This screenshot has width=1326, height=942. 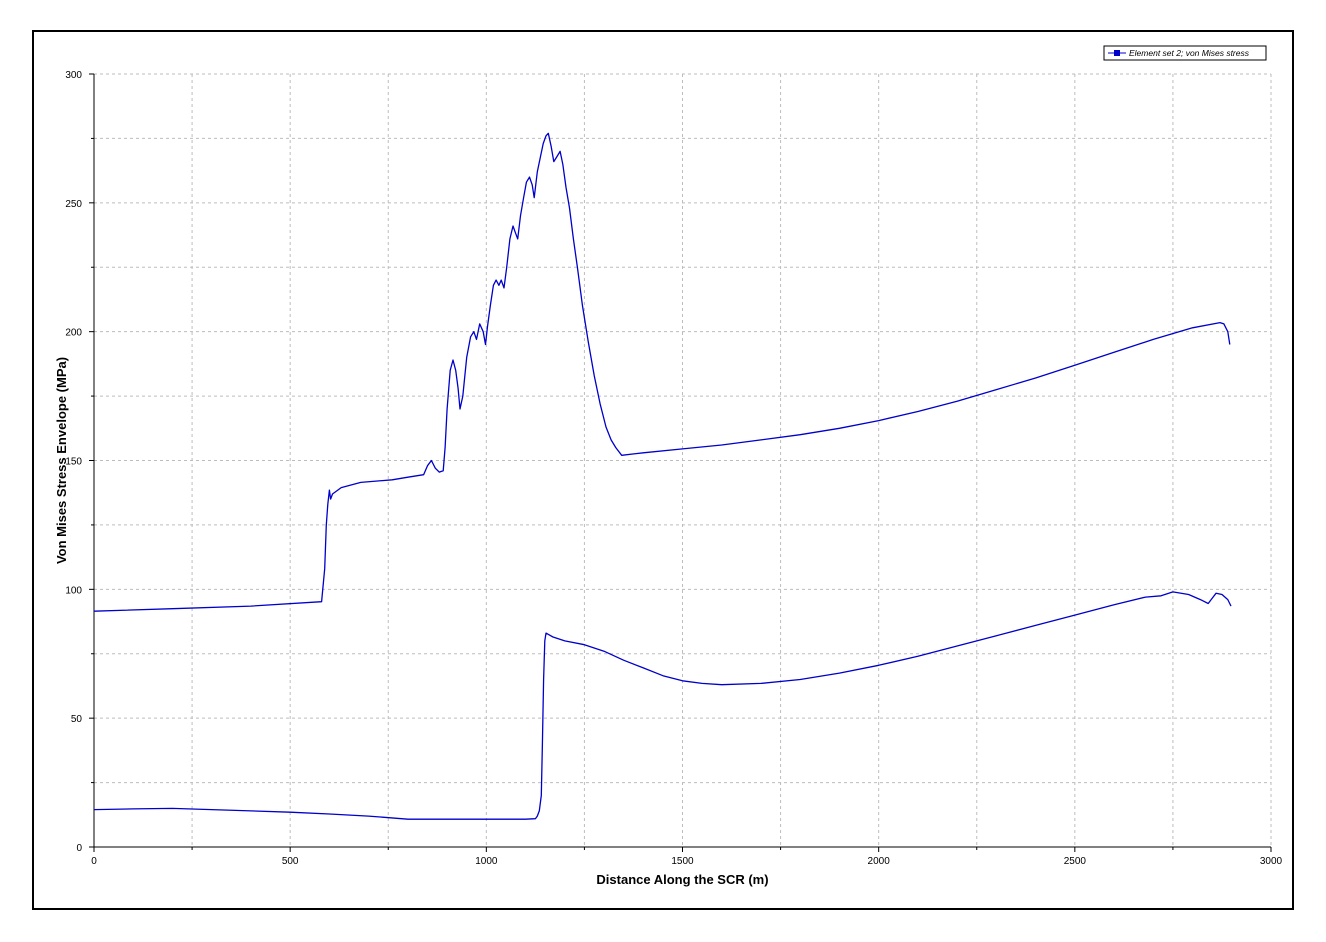 What do you see at coordinates (682, 879) in the screenshot?
I see `x-axis-title: Distance Along the SCR (m)` at bounding box center [682, 879].